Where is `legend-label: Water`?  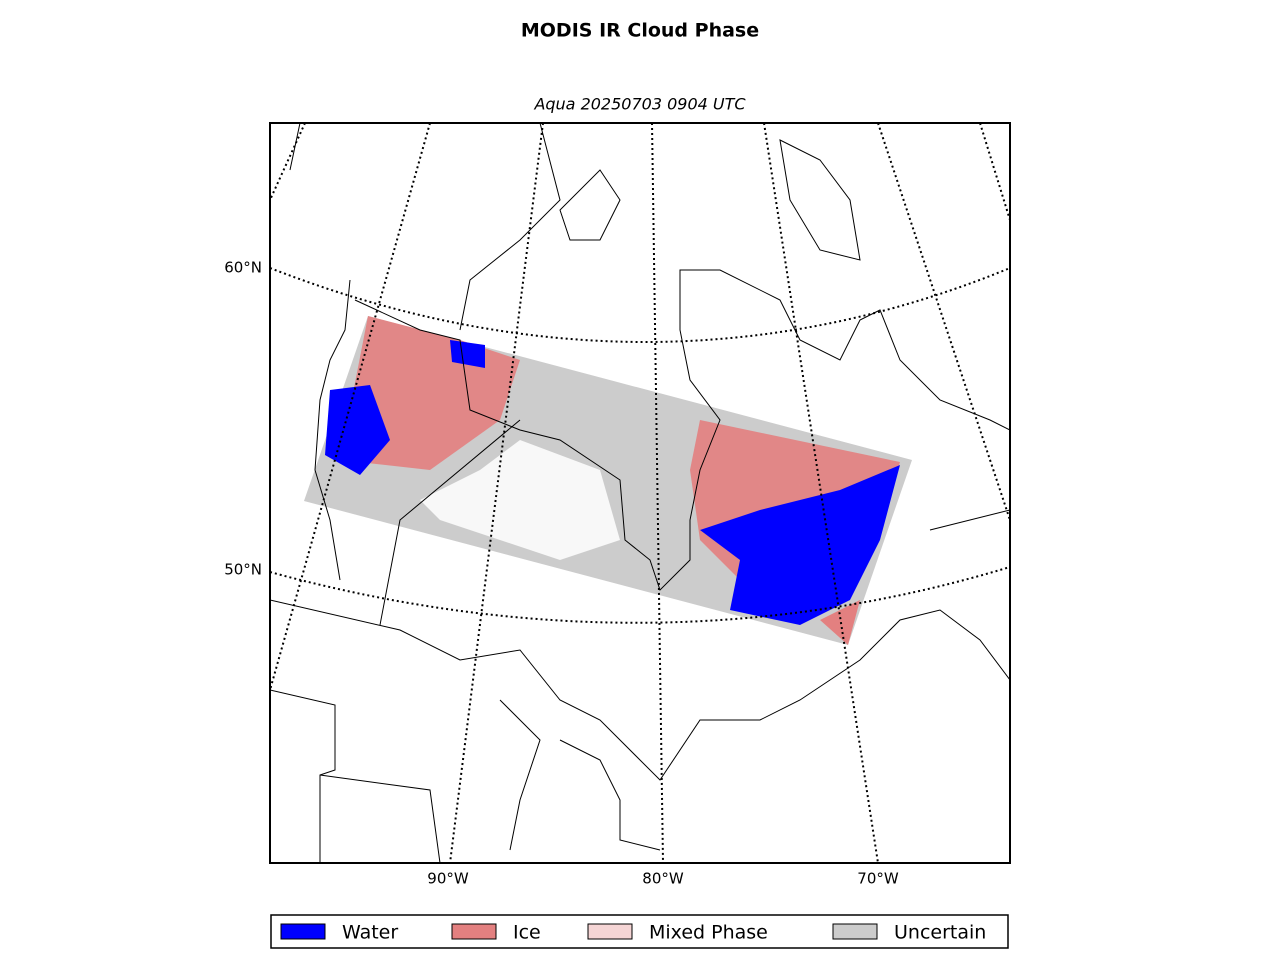 legend-label: Water is located at coordinates (370, 933).